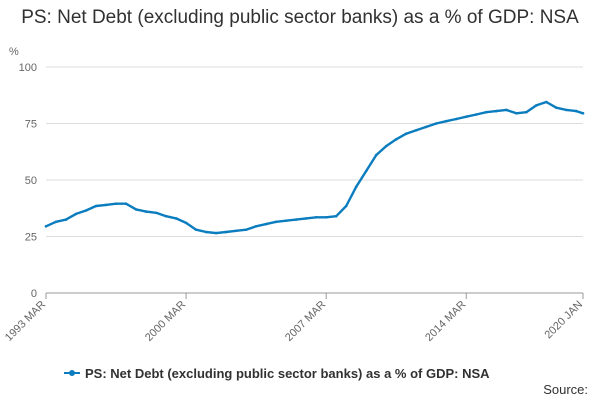  What do you see at coordinates (563, 320) in the screenshot?
I see `x-tick-label: 2020 JAN` at bounding box center [563, 320].